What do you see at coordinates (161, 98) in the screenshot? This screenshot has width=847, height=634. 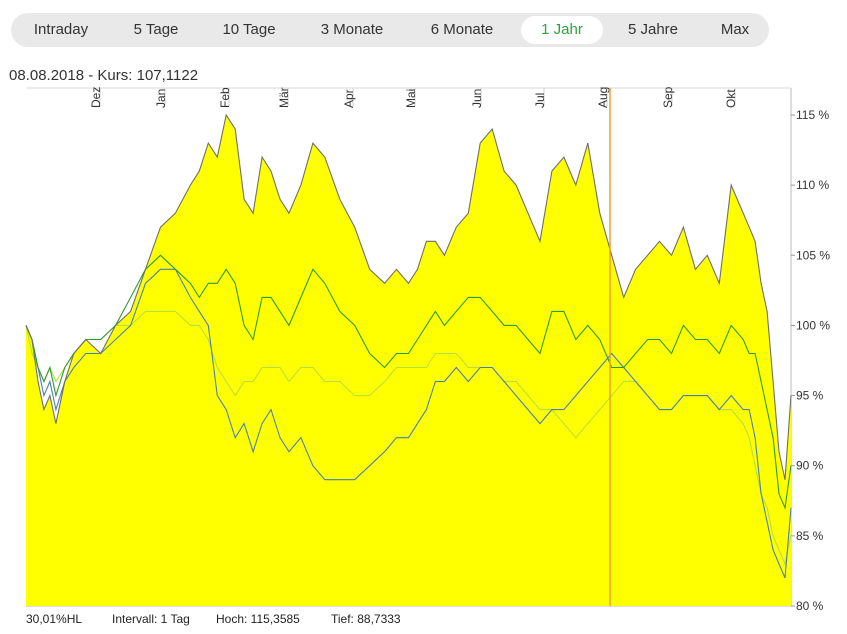 I see `x-month-label: Jan` at bounding box center [161, 98].